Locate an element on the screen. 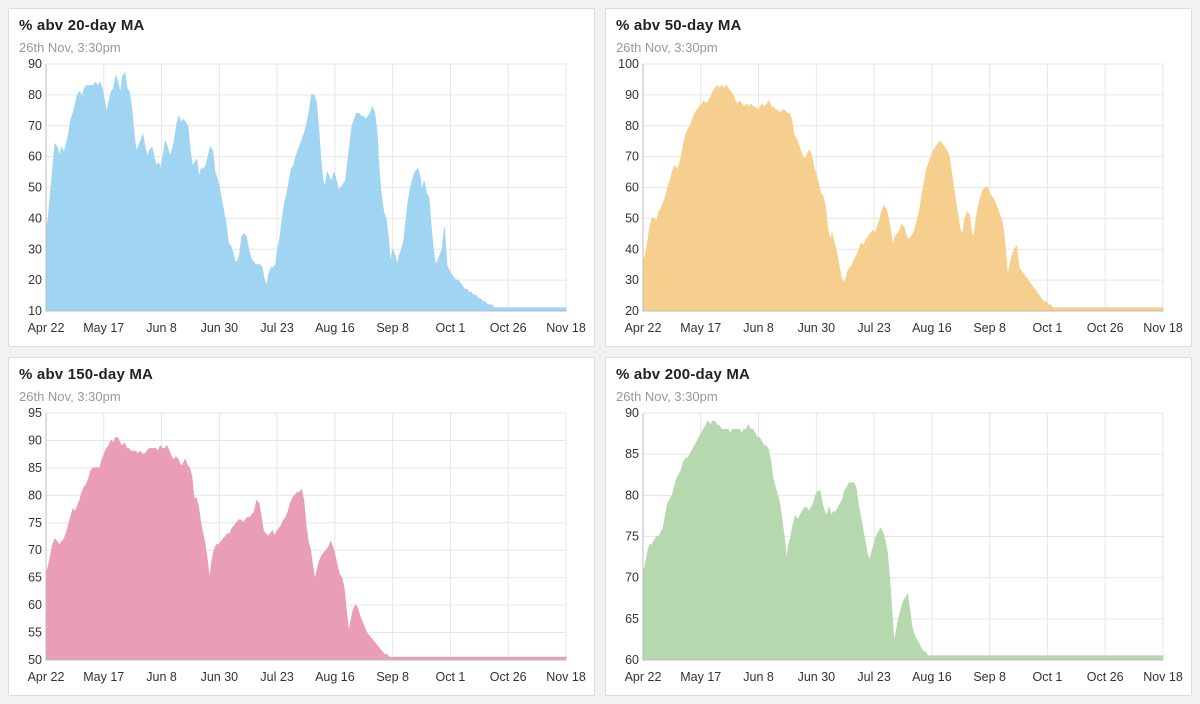  chart-title: % abv 150-day MA is located at coordinates (86, 374).